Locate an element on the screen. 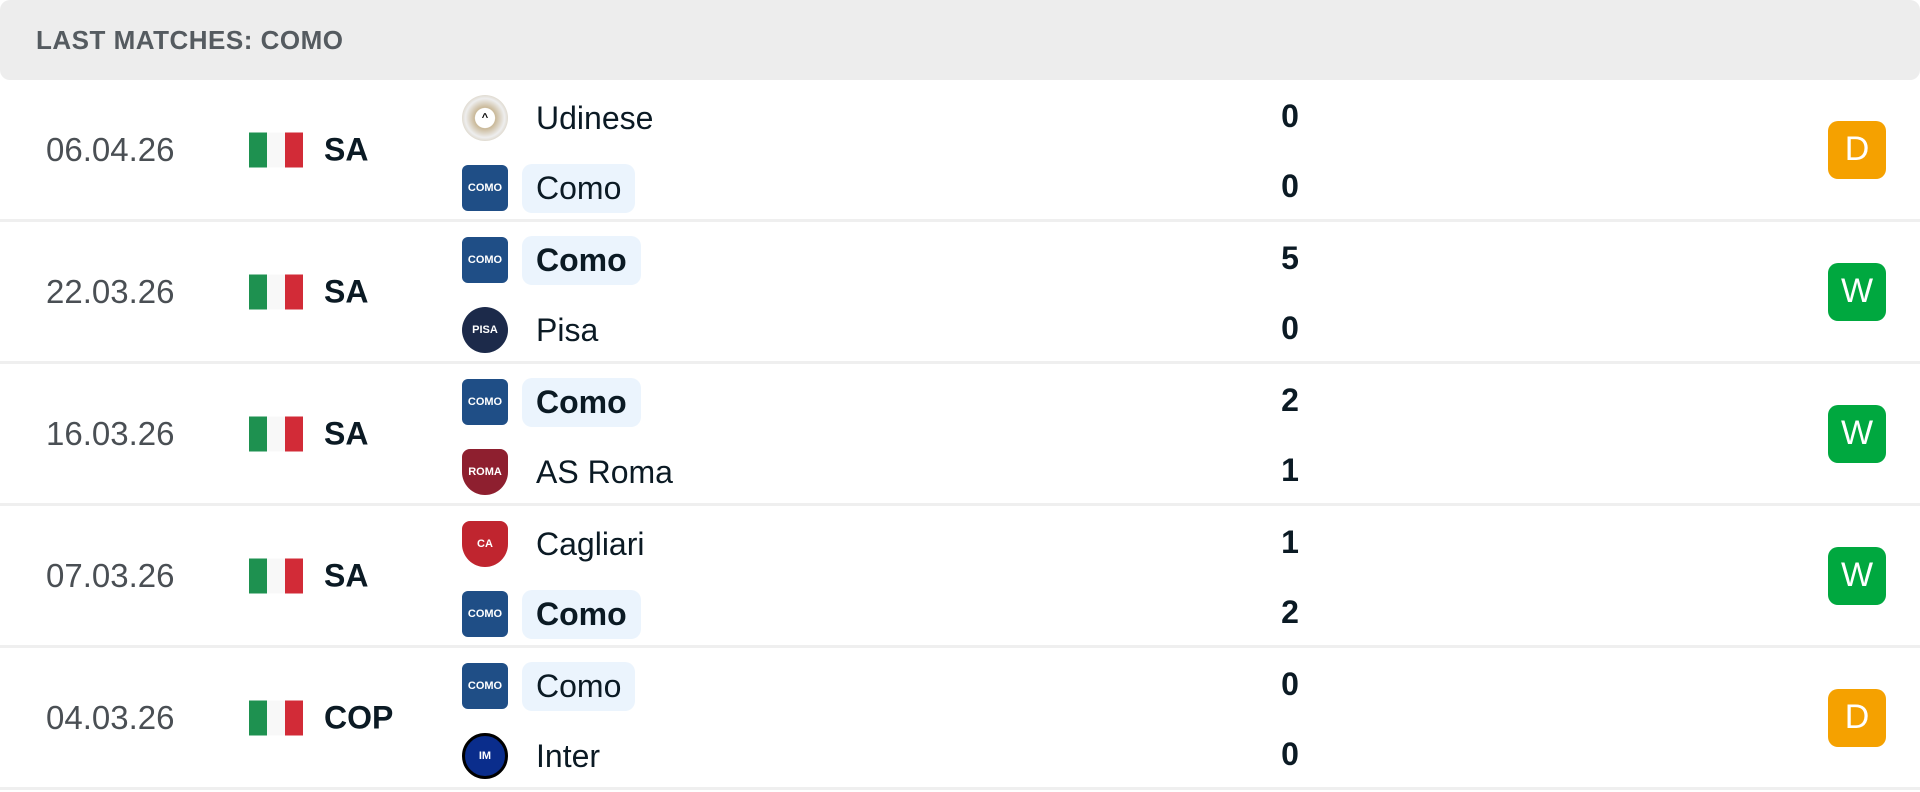 The height and width of the screenshot is (792, 1920). away-score: 2 is located at coordinates (1290, 612).